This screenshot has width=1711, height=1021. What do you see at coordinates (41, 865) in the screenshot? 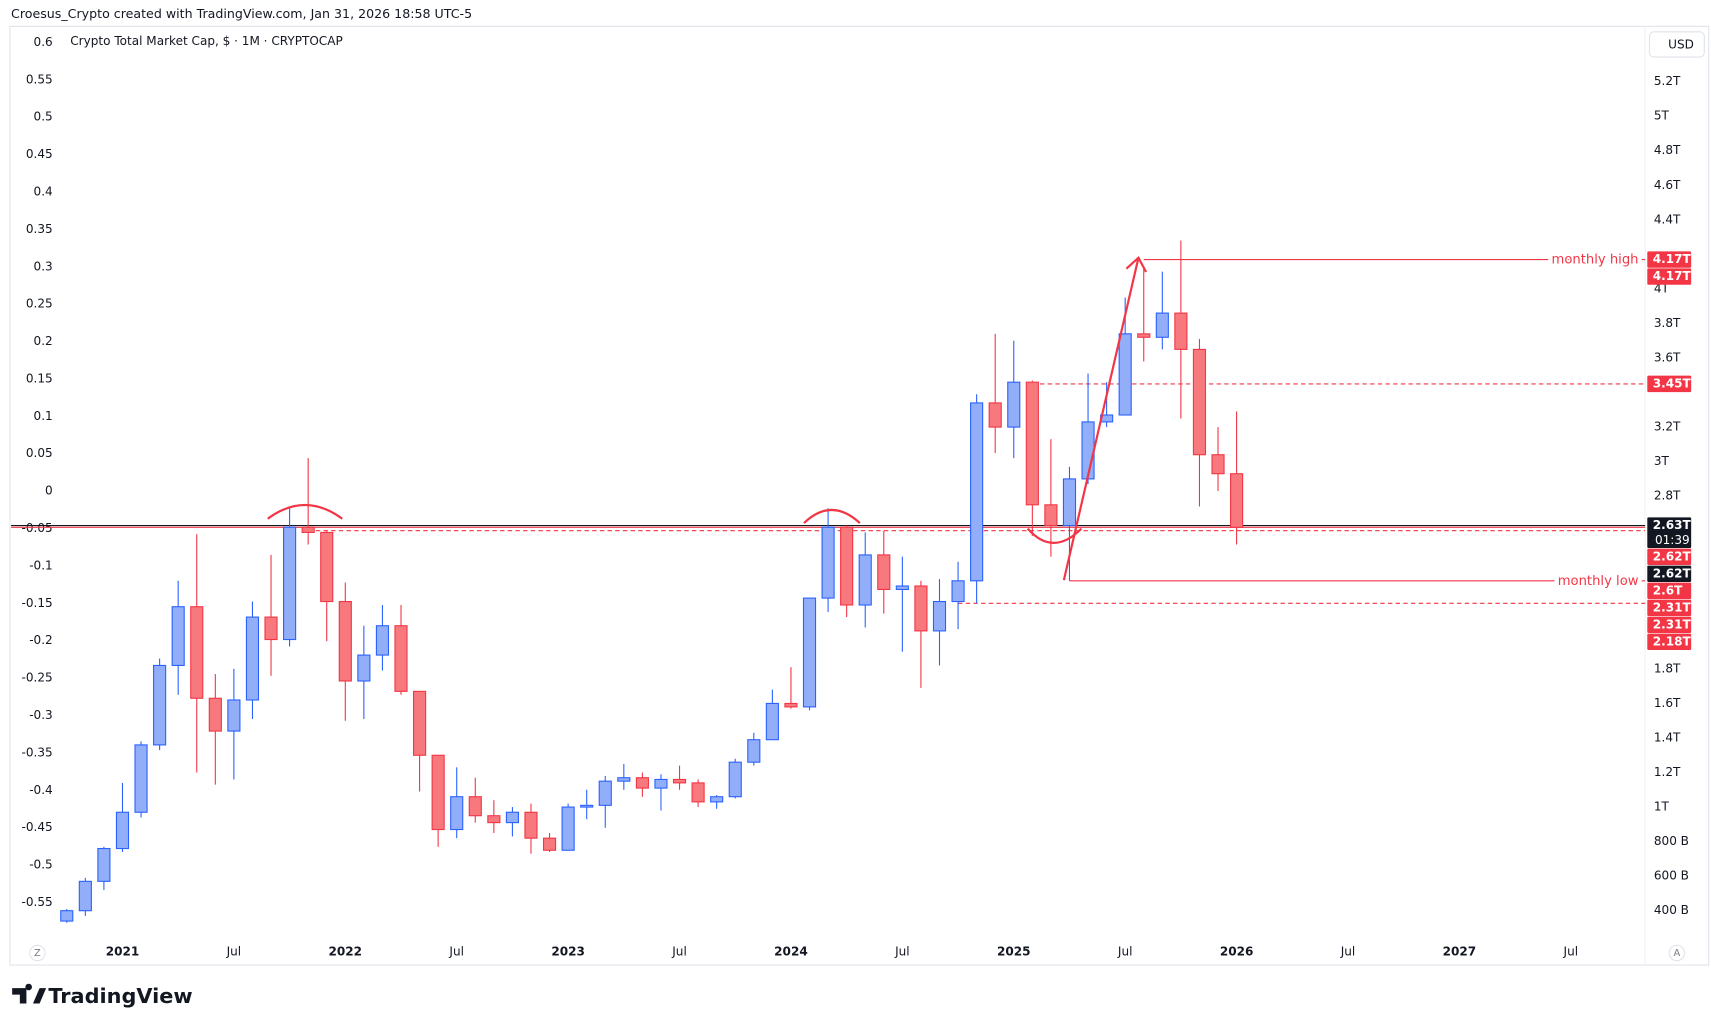
I see `y2-tick-label: -0.5` at bounding box center [41, 865].